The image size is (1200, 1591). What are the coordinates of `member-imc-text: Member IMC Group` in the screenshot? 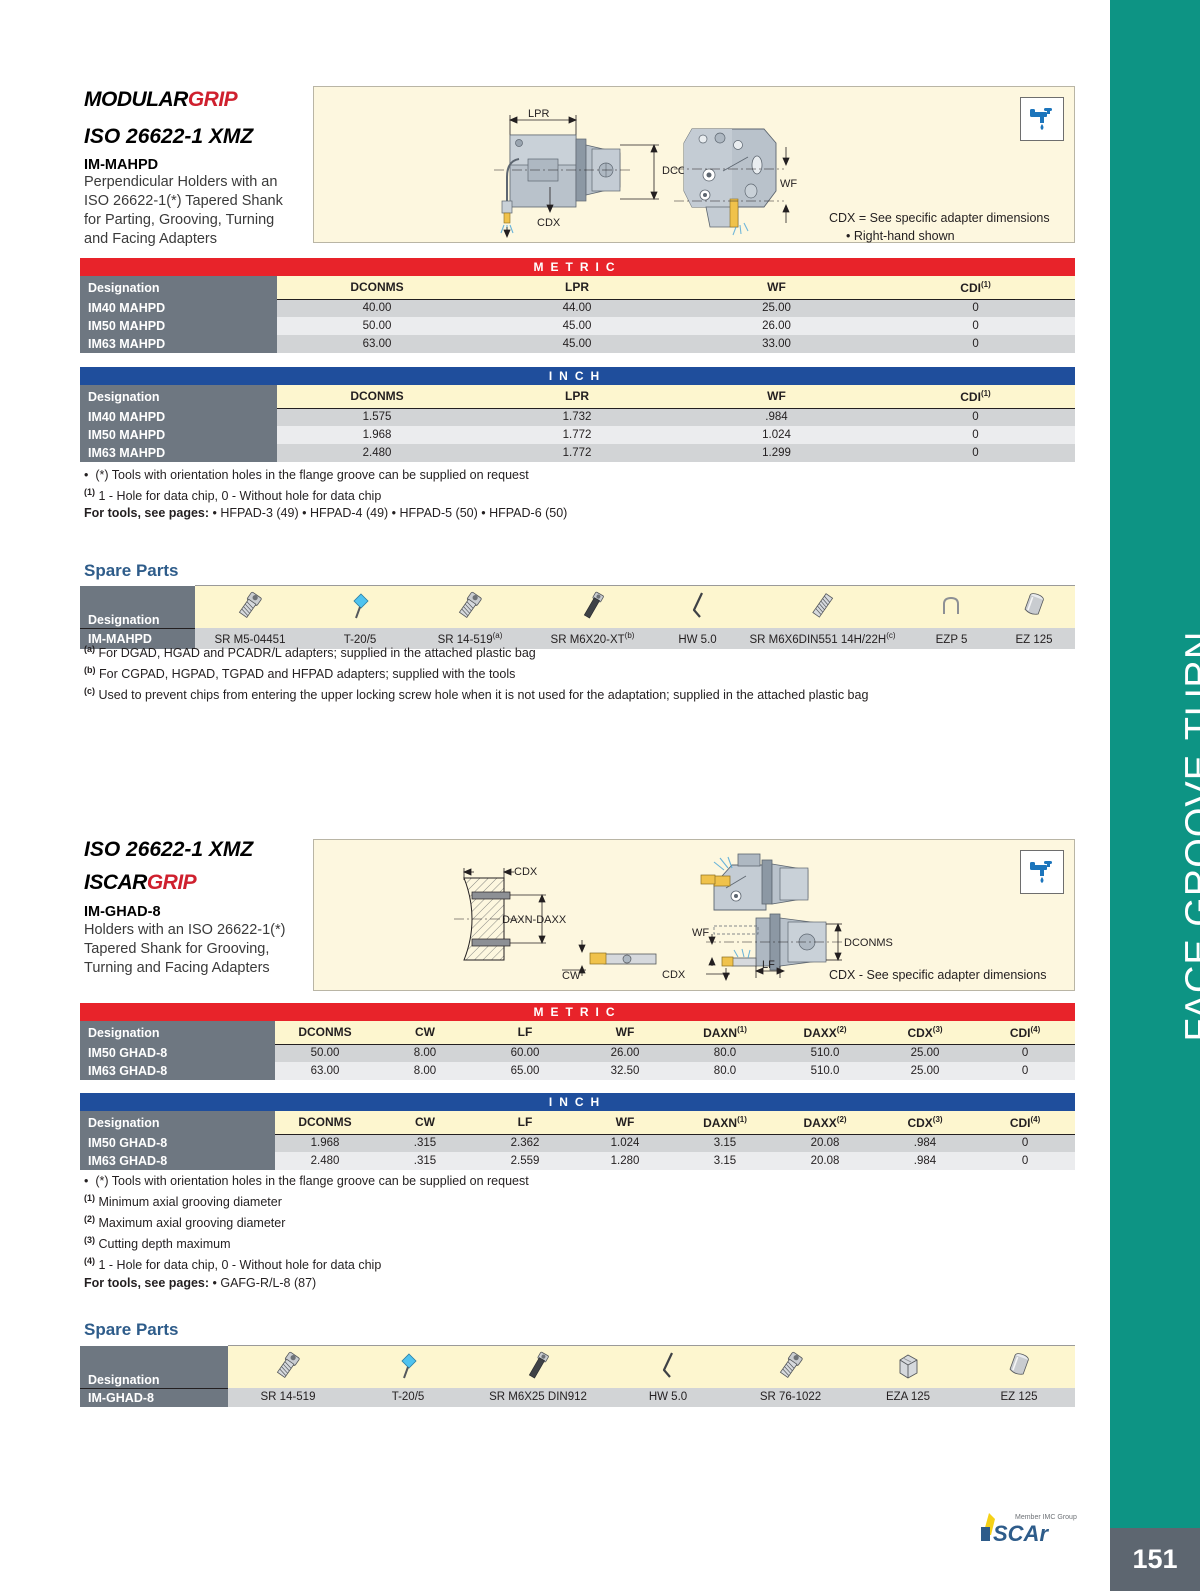 It's located at (1046, 1517).